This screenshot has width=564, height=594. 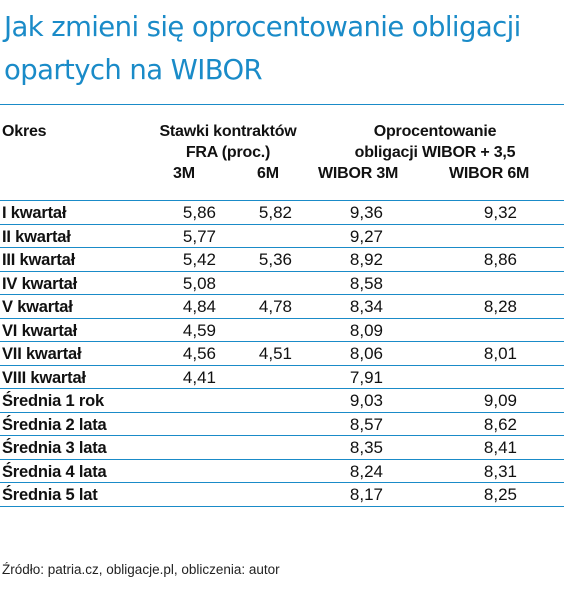 I want to click on header-divider, so click(x=282, y=200).